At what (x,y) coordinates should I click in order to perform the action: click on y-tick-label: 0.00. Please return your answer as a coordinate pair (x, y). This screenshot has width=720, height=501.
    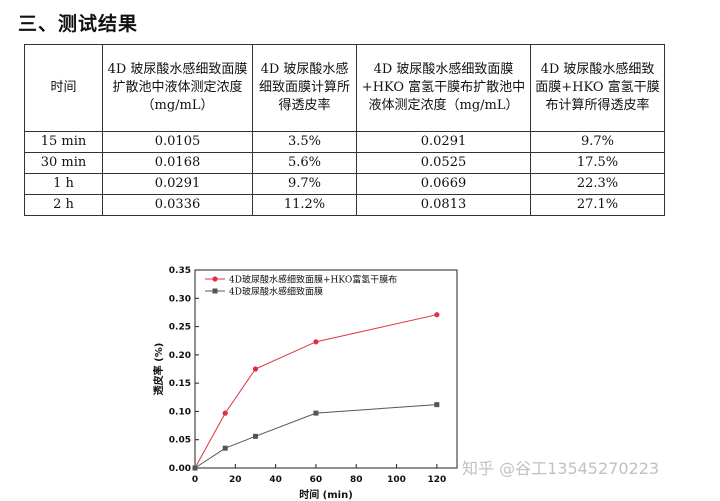
    Looking at the image, I should click on (180, 469).